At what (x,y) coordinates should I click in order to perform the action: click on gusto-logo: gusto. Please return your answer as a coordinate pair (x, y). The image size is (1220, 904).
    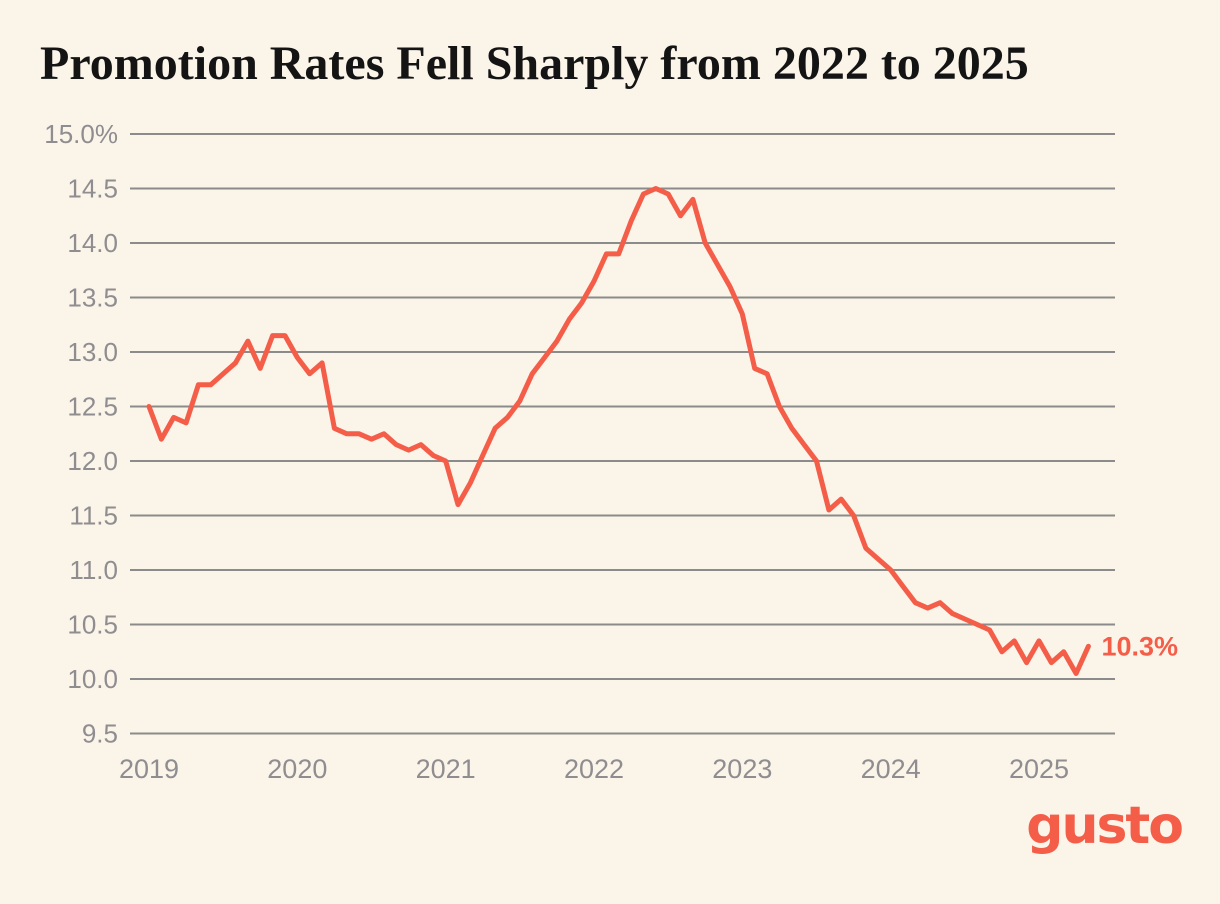
    Looking at the image, I should click on (1105, 826).